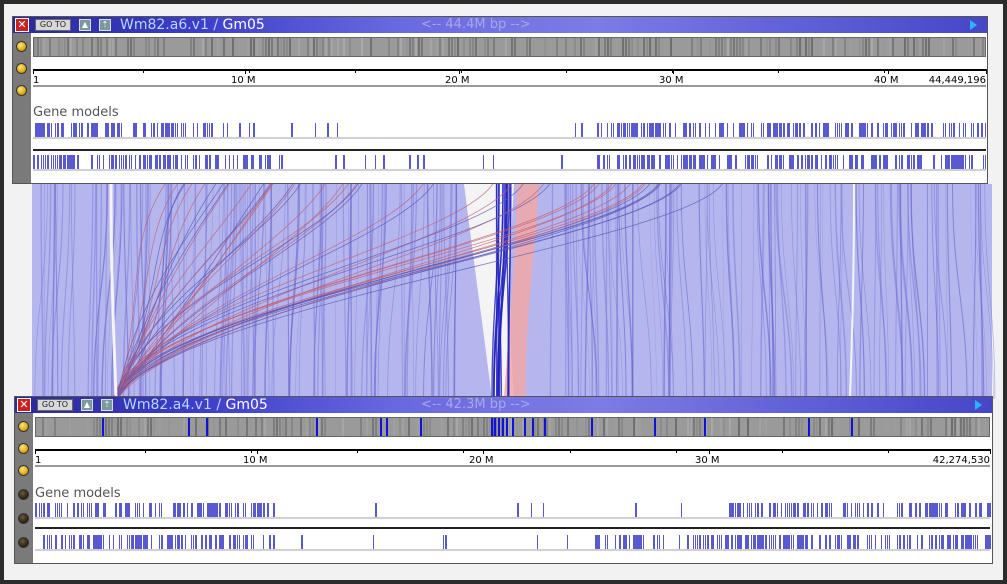 This screenshot has width=1007, height=584. What do you see at coordinates (509, 86) in the screenshot?
I see `ruler-baseline` at bounding box center [509, 86].